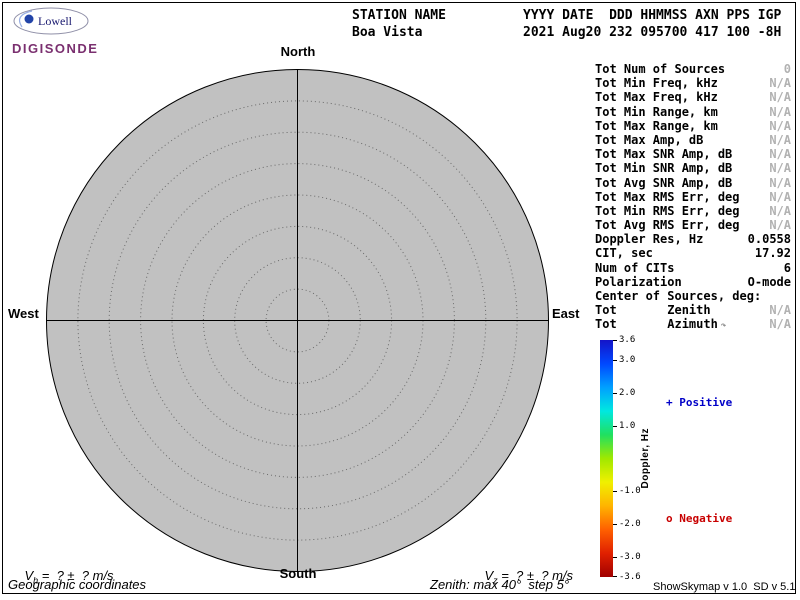  What do you see at coordinates (787, 69) in the screenshot?
I see `stat-value: 0` at bounding box center [787, 69].